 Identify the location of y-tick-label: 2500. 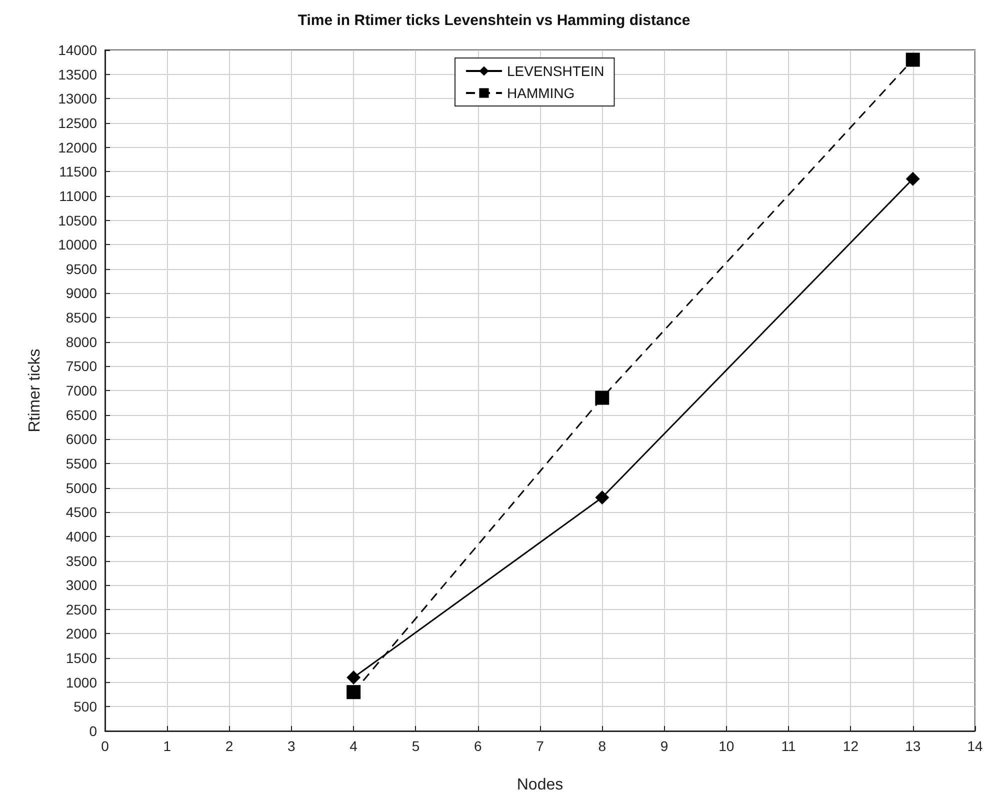
(82, 609).